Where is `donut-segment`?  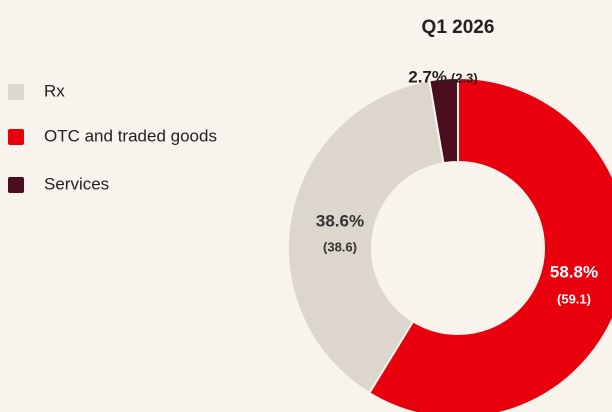
donut-segment is located at coordinates (443, 120).